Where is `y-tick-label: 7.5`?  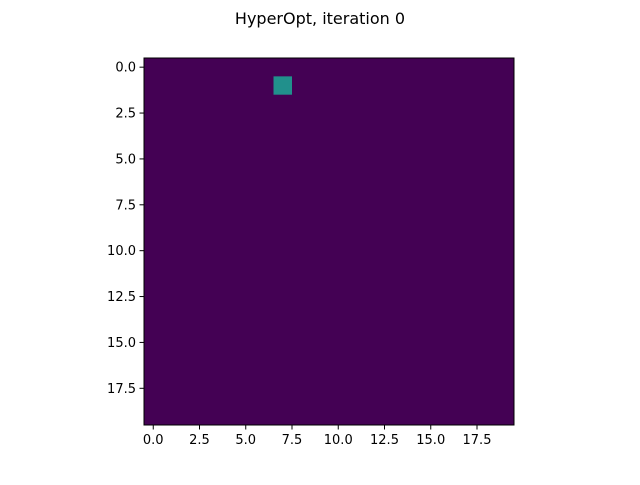
y-tick-label: 7.5 is located at coordinates (125, 205).